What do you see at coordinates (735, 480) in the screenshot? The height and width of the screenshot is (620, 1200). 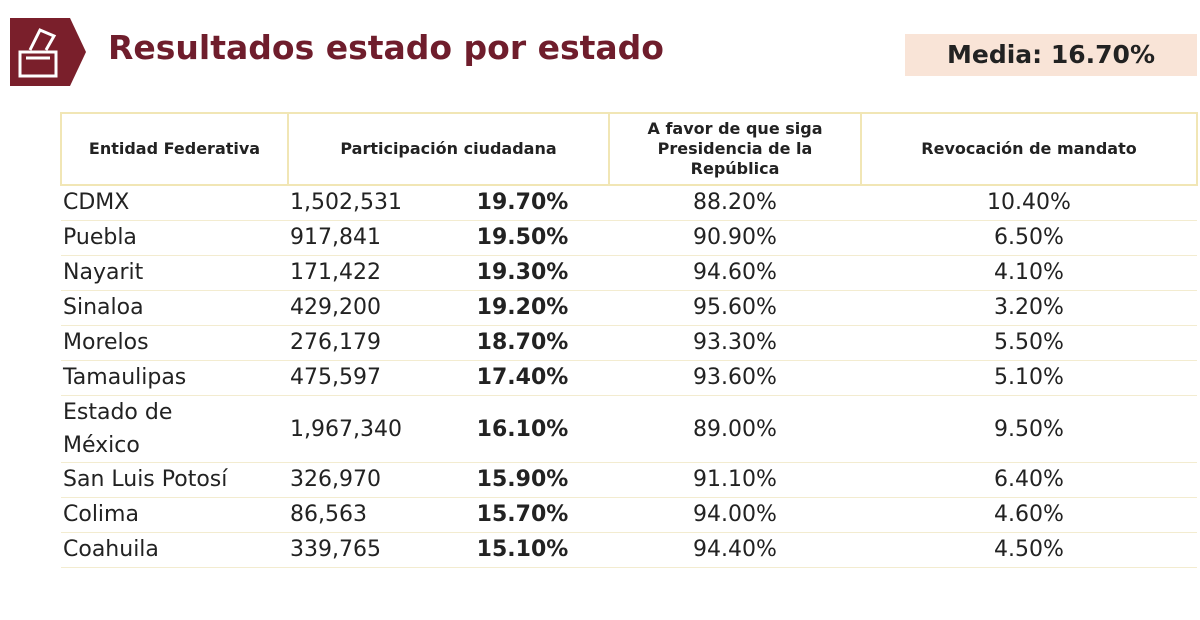 I see `favor-pct: 91.10%` at bounding box center [735, 480].